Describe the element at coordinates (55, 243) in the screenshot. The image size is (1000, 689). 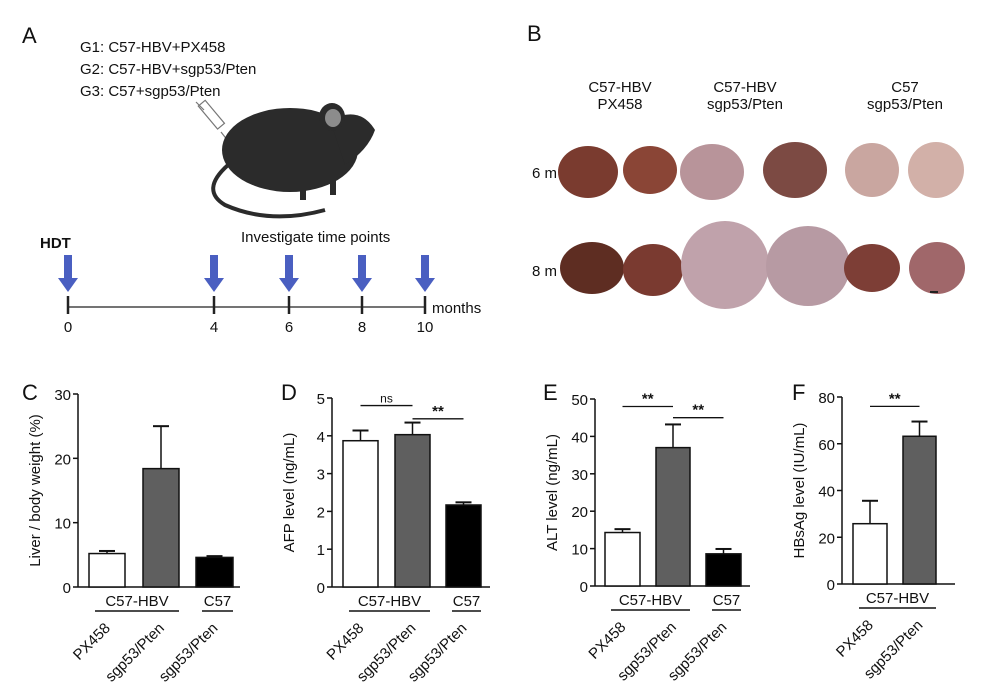
I see `hdt-label: HDT` at that location.